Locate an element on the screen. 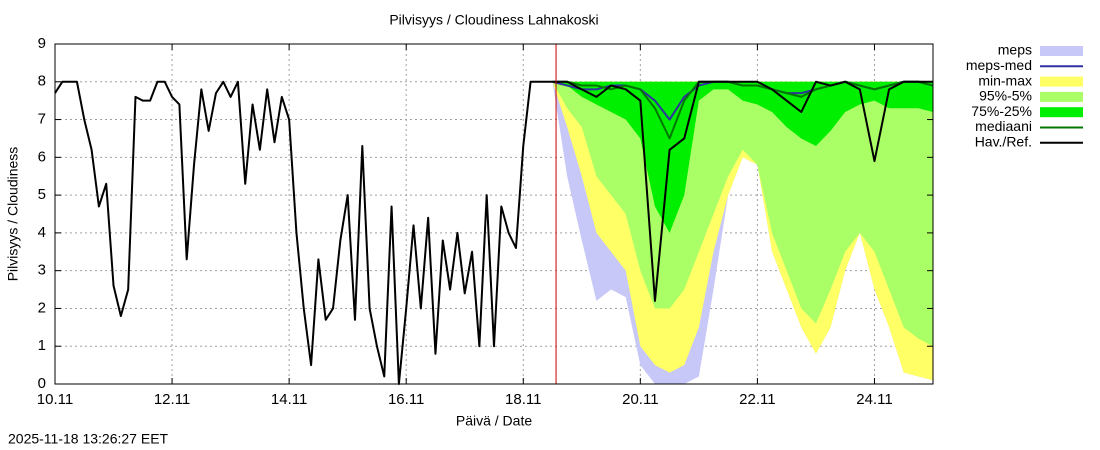 The height and width of the screenshot is (450, 1100). y-axis-label: Pilvisyys / Cloudiness is located at coordinates (13, 214).